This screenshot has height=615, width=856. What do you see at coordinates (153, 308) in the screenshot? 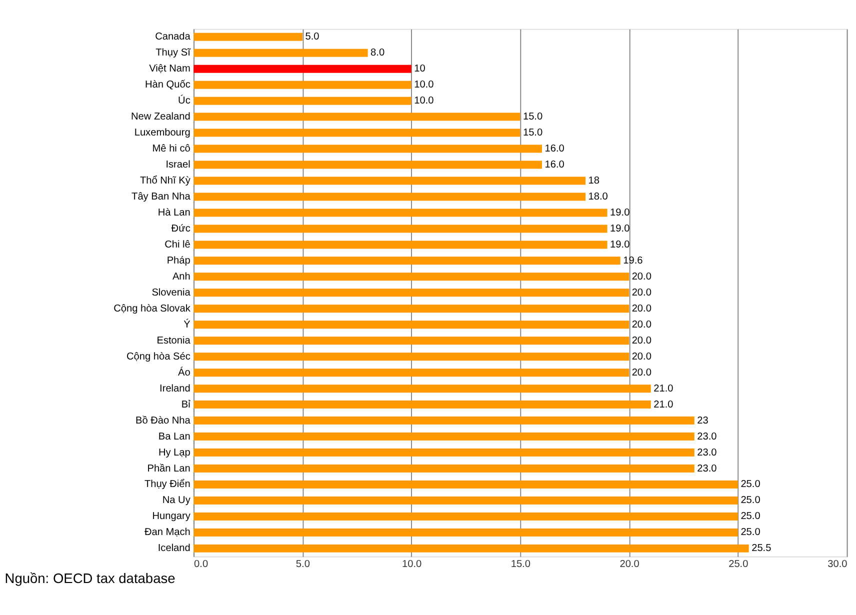
I see `y-tick-label: Cộng hòa Slovak` at bounding box center [153, 308].